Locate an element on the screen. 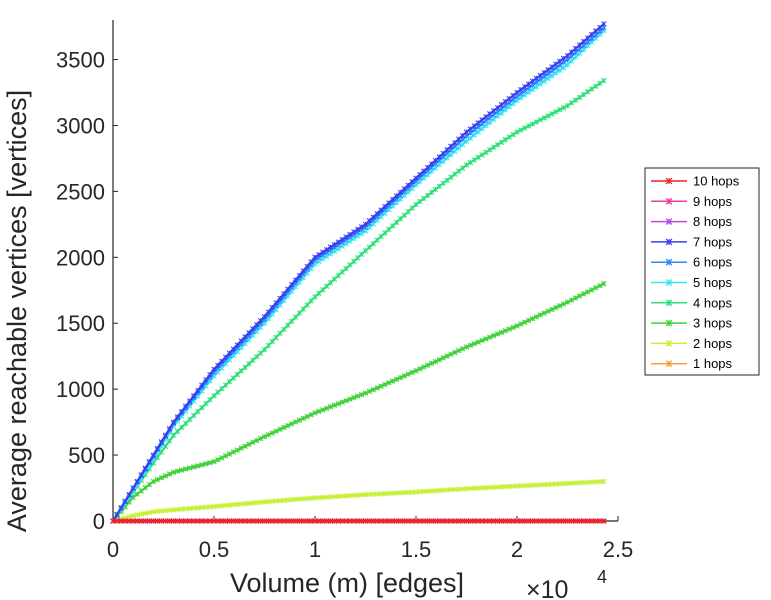 The width and height of the screenshot is (771, 600). data-point-5-hops is located at coordinates (214, 376).